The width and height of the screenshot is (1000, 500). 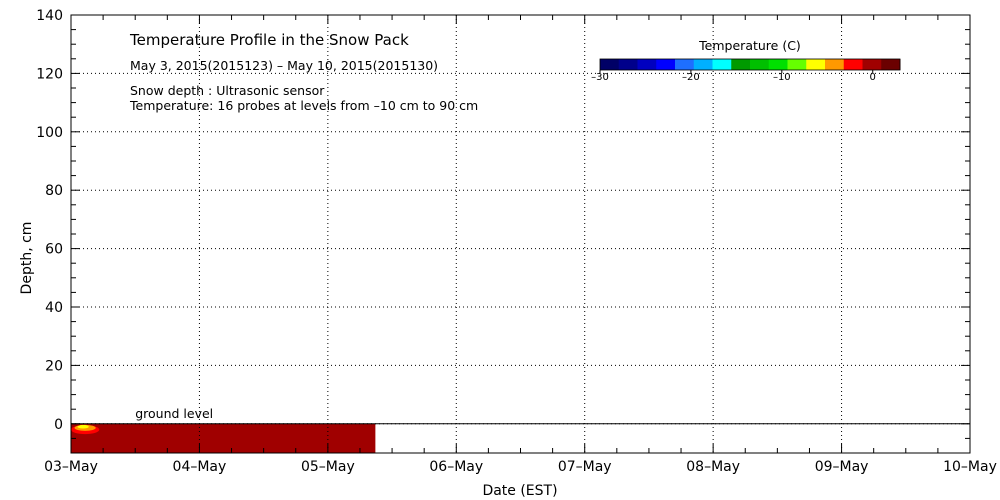 I want to click on x-tick-label: 04–May, so click(x=200, y=467).